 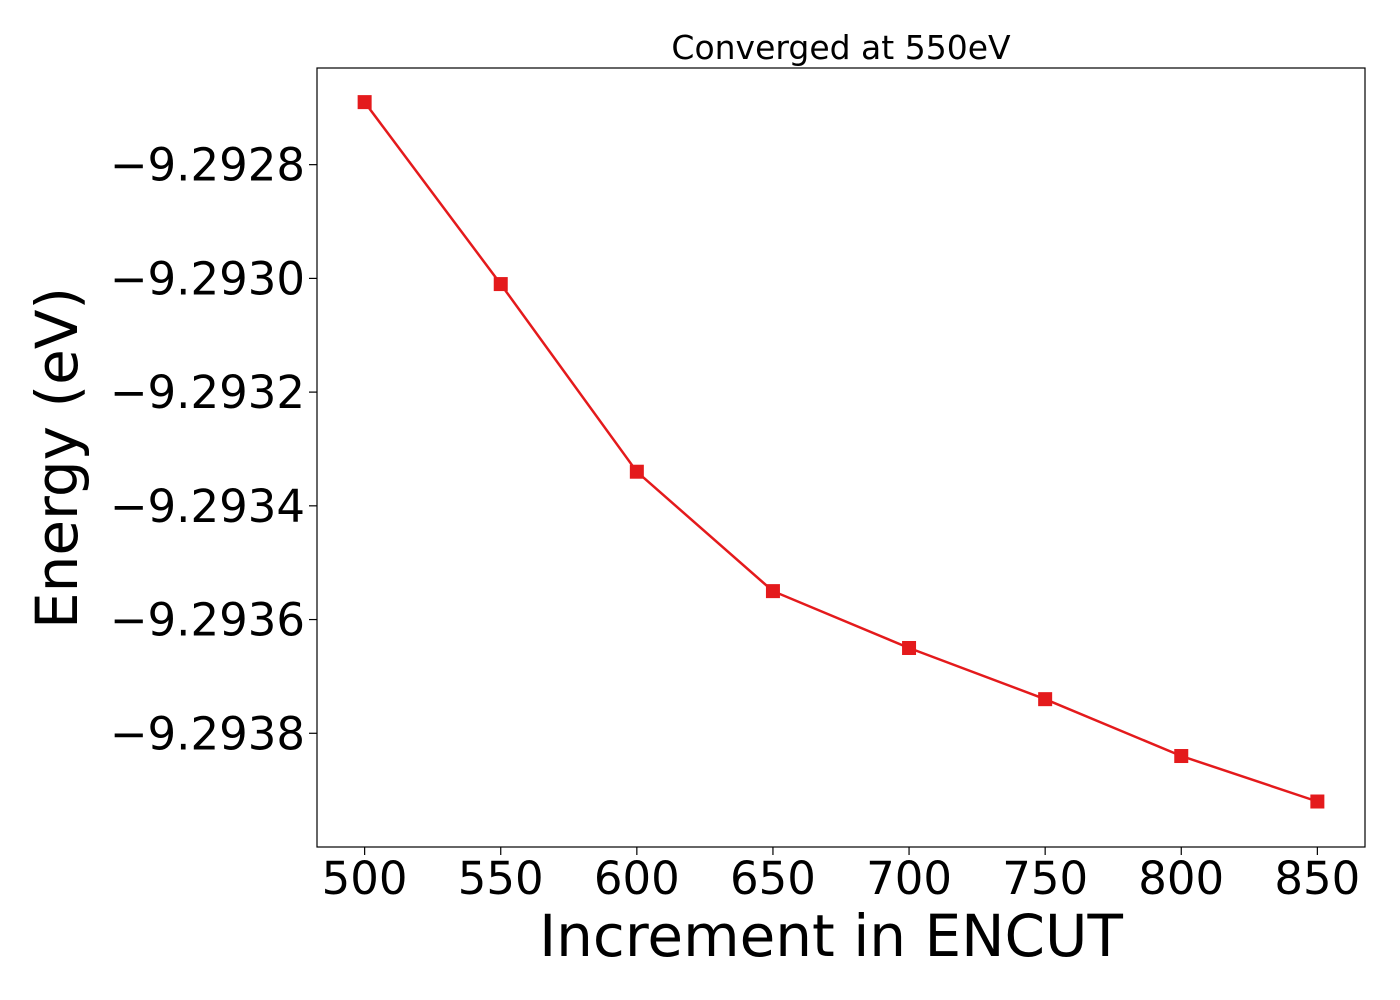 I want to click on y-tick-label: −9.2936, so click(x=207, y=620).